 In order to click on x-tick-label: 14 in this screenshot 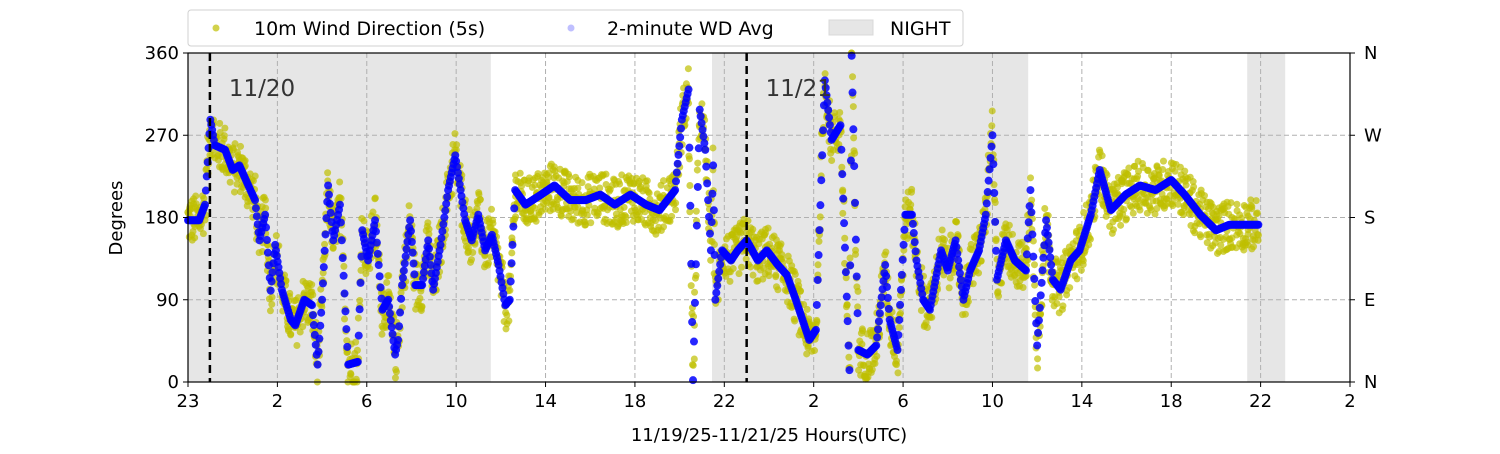, I will do `click(545, 401)`.